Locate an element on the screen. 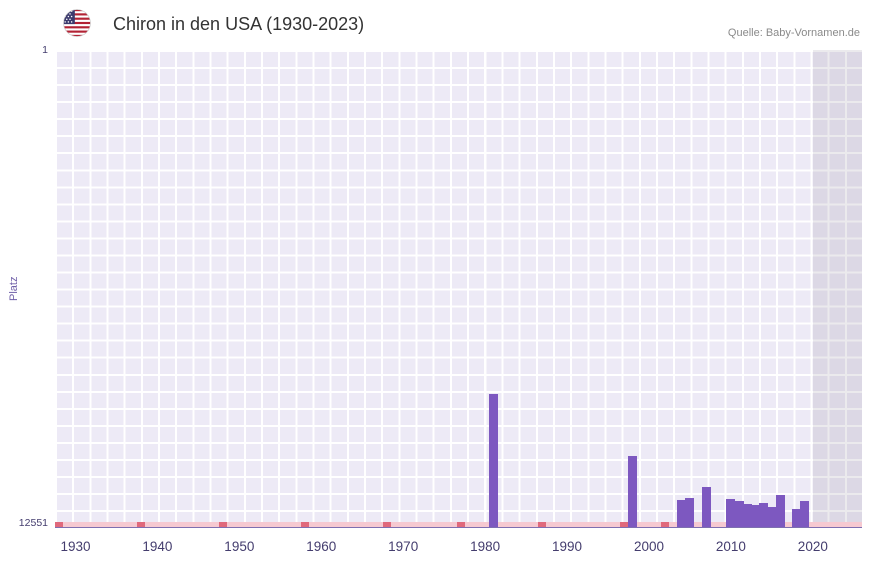 The width and height of the screenshot is (873, 567). x-axis-tick-label: 1960 is located at coordinates (321, 546).